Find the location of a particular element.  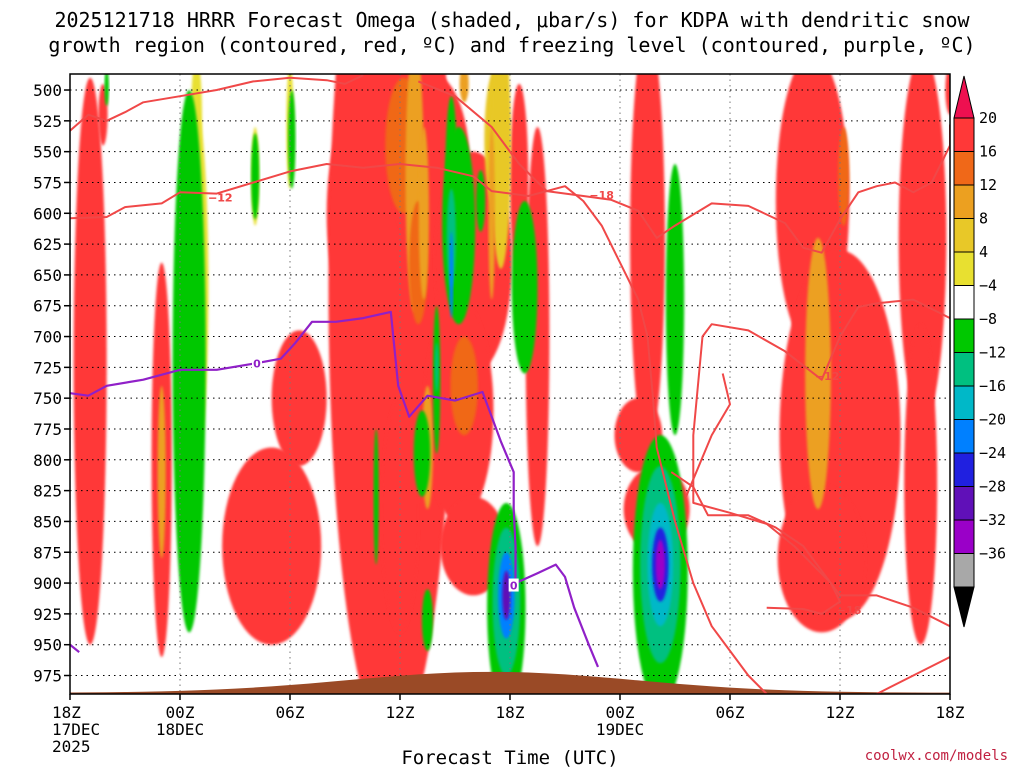

colorbar-label: −32 is located at coordinates (992, 520).